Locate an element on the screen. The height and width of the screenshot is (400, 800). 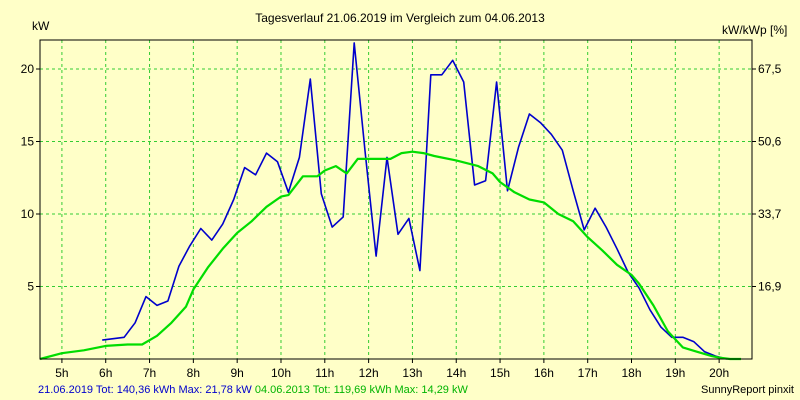
x-tick-label-9h: 9h is located at coordinates (236, 373).